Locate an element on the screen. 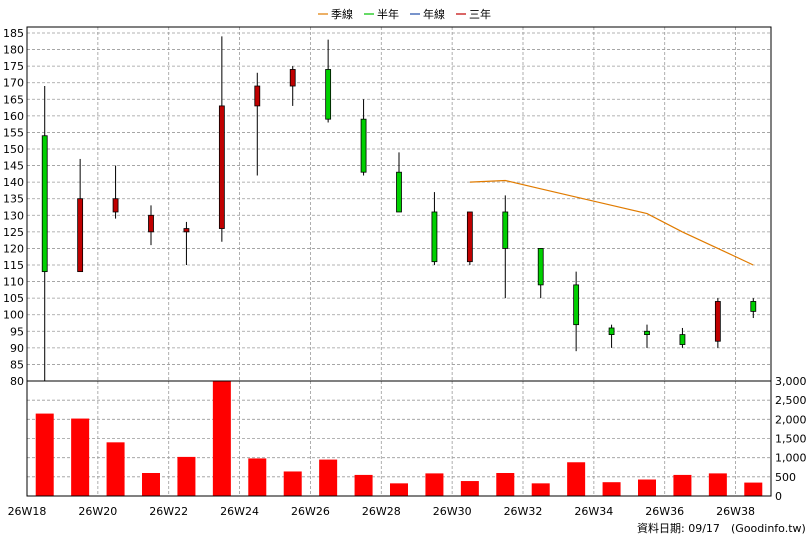  price-tick-label: 80 is located at coordinates (17, 381).